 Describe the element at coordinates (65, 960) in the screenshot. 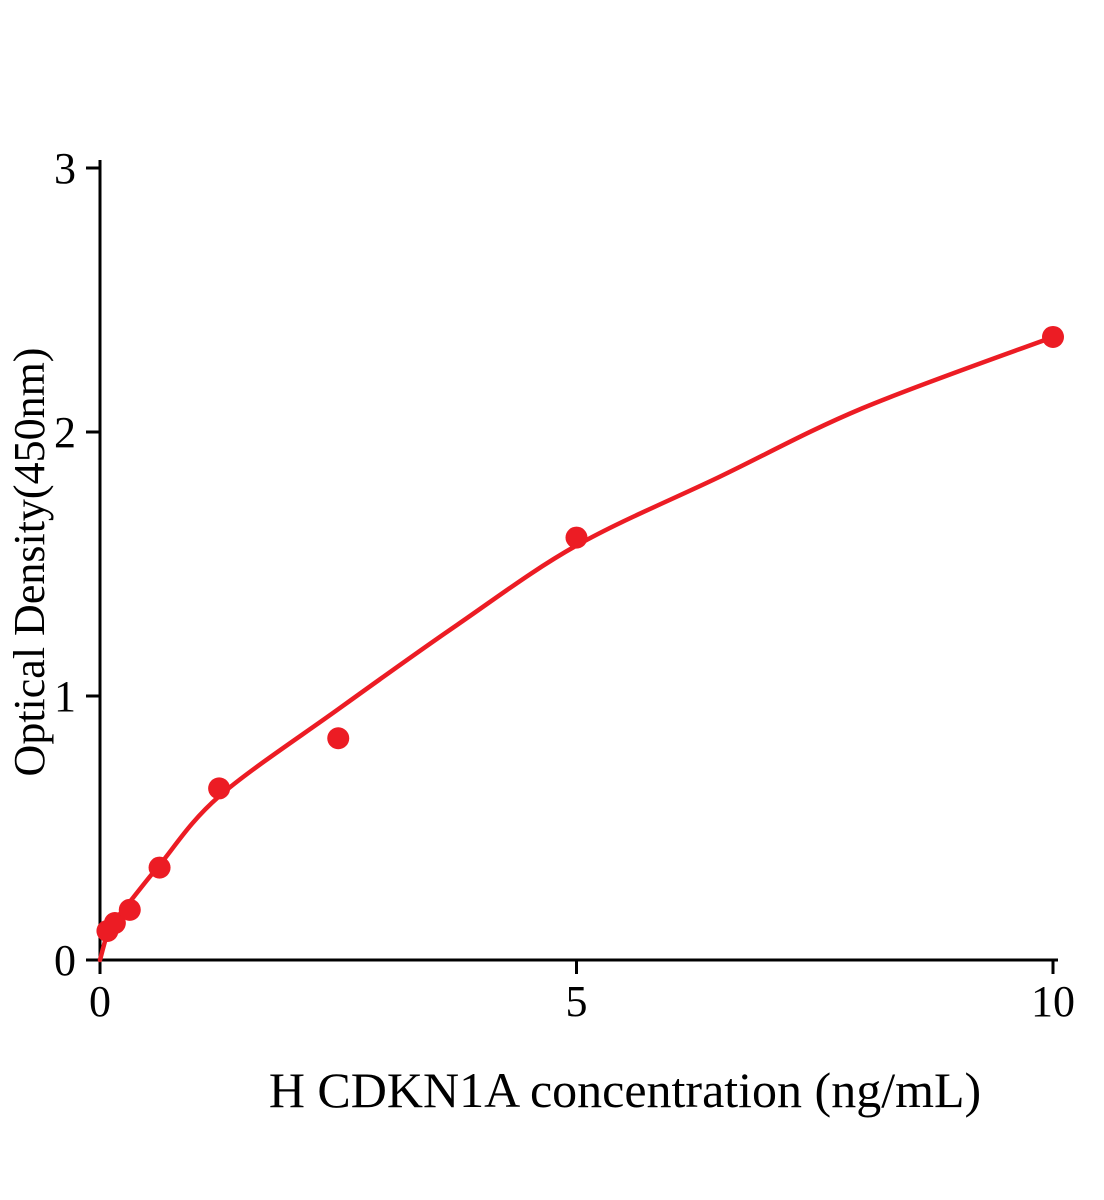

I see `y-tick-label: 0` at that location.